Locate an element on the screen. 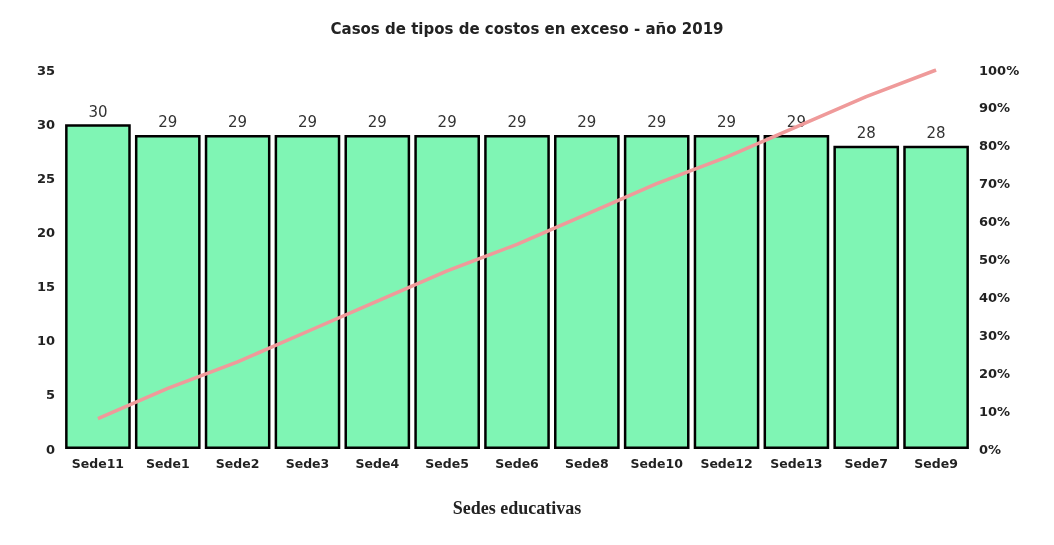 The width and height of the screenshot is (1054, 545). y-tick-label: 20 is located at coordinates (45, 232).